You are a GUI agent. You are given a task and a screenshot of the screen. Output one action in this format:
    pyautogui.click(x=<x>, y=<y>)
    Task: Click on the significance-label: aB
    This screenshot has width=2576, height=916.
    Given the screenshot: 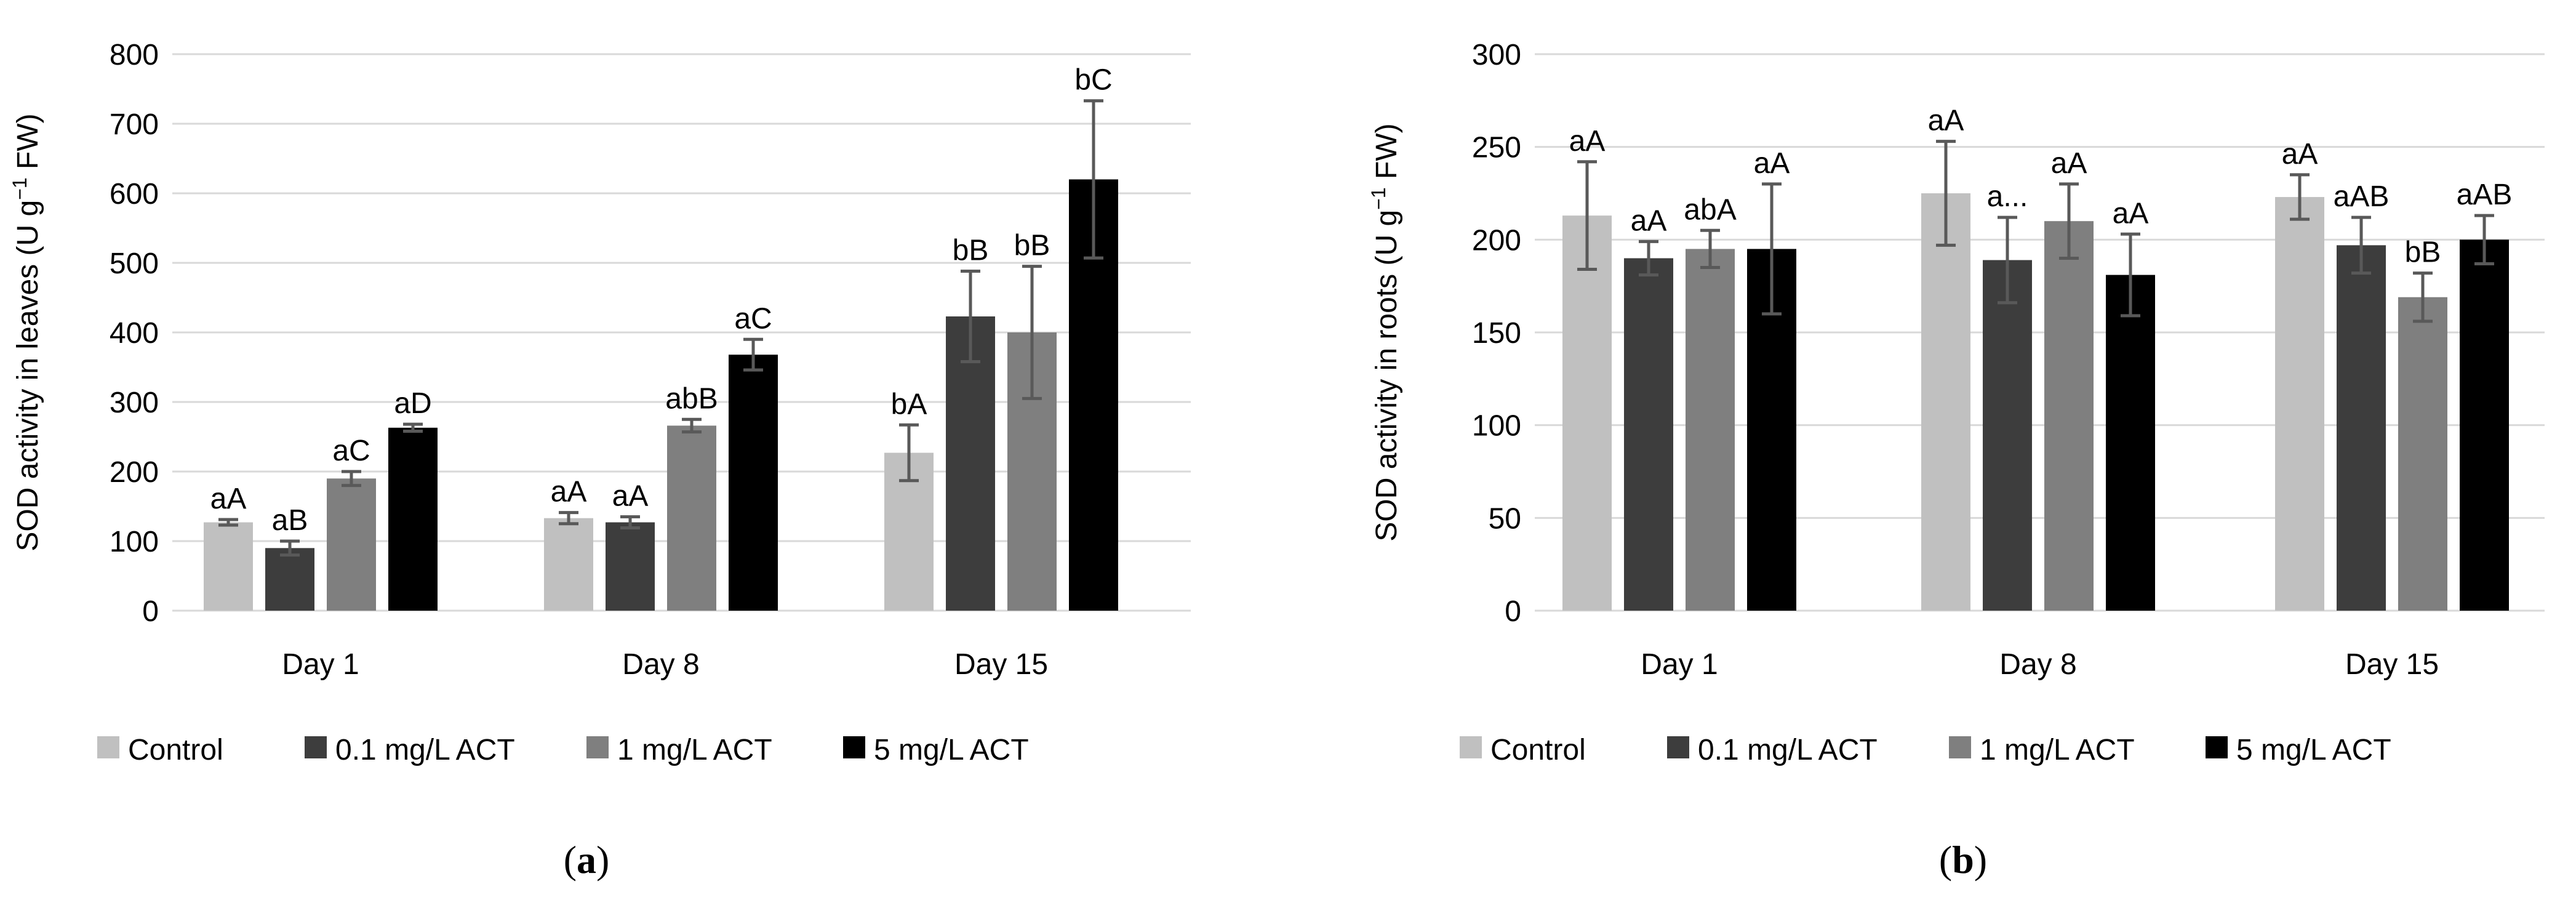 What is the action you would take?
    pyautogui.click(x=290, y=520)
    